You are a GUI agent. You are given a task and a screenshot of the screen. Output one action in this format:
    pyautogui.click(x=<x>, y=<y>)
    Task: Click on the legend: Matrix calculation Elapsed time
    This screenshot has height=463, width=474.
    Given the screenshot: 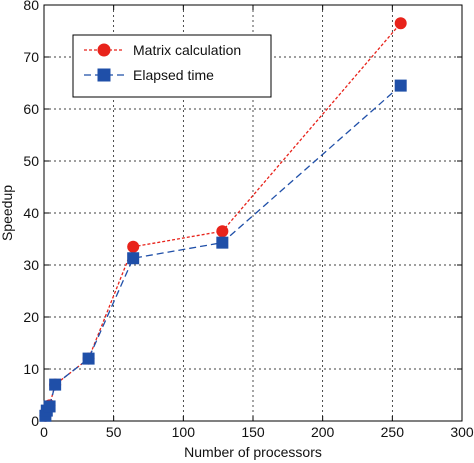 What is the action you would take?
    pyautogui.click(x=172, y=66)
    